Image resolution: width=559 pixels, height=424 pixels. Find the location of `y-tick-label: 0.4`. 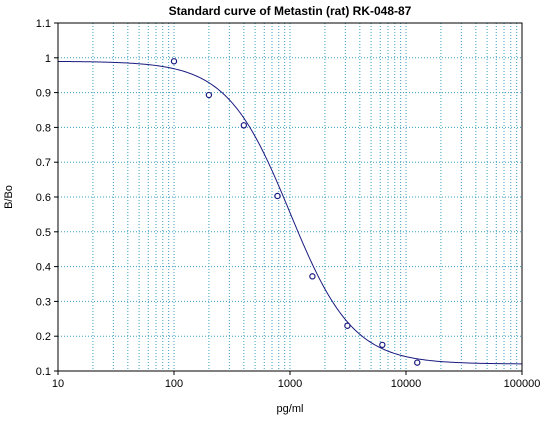

y-tick-label: 0.4 is located at coordinates (43, 268).